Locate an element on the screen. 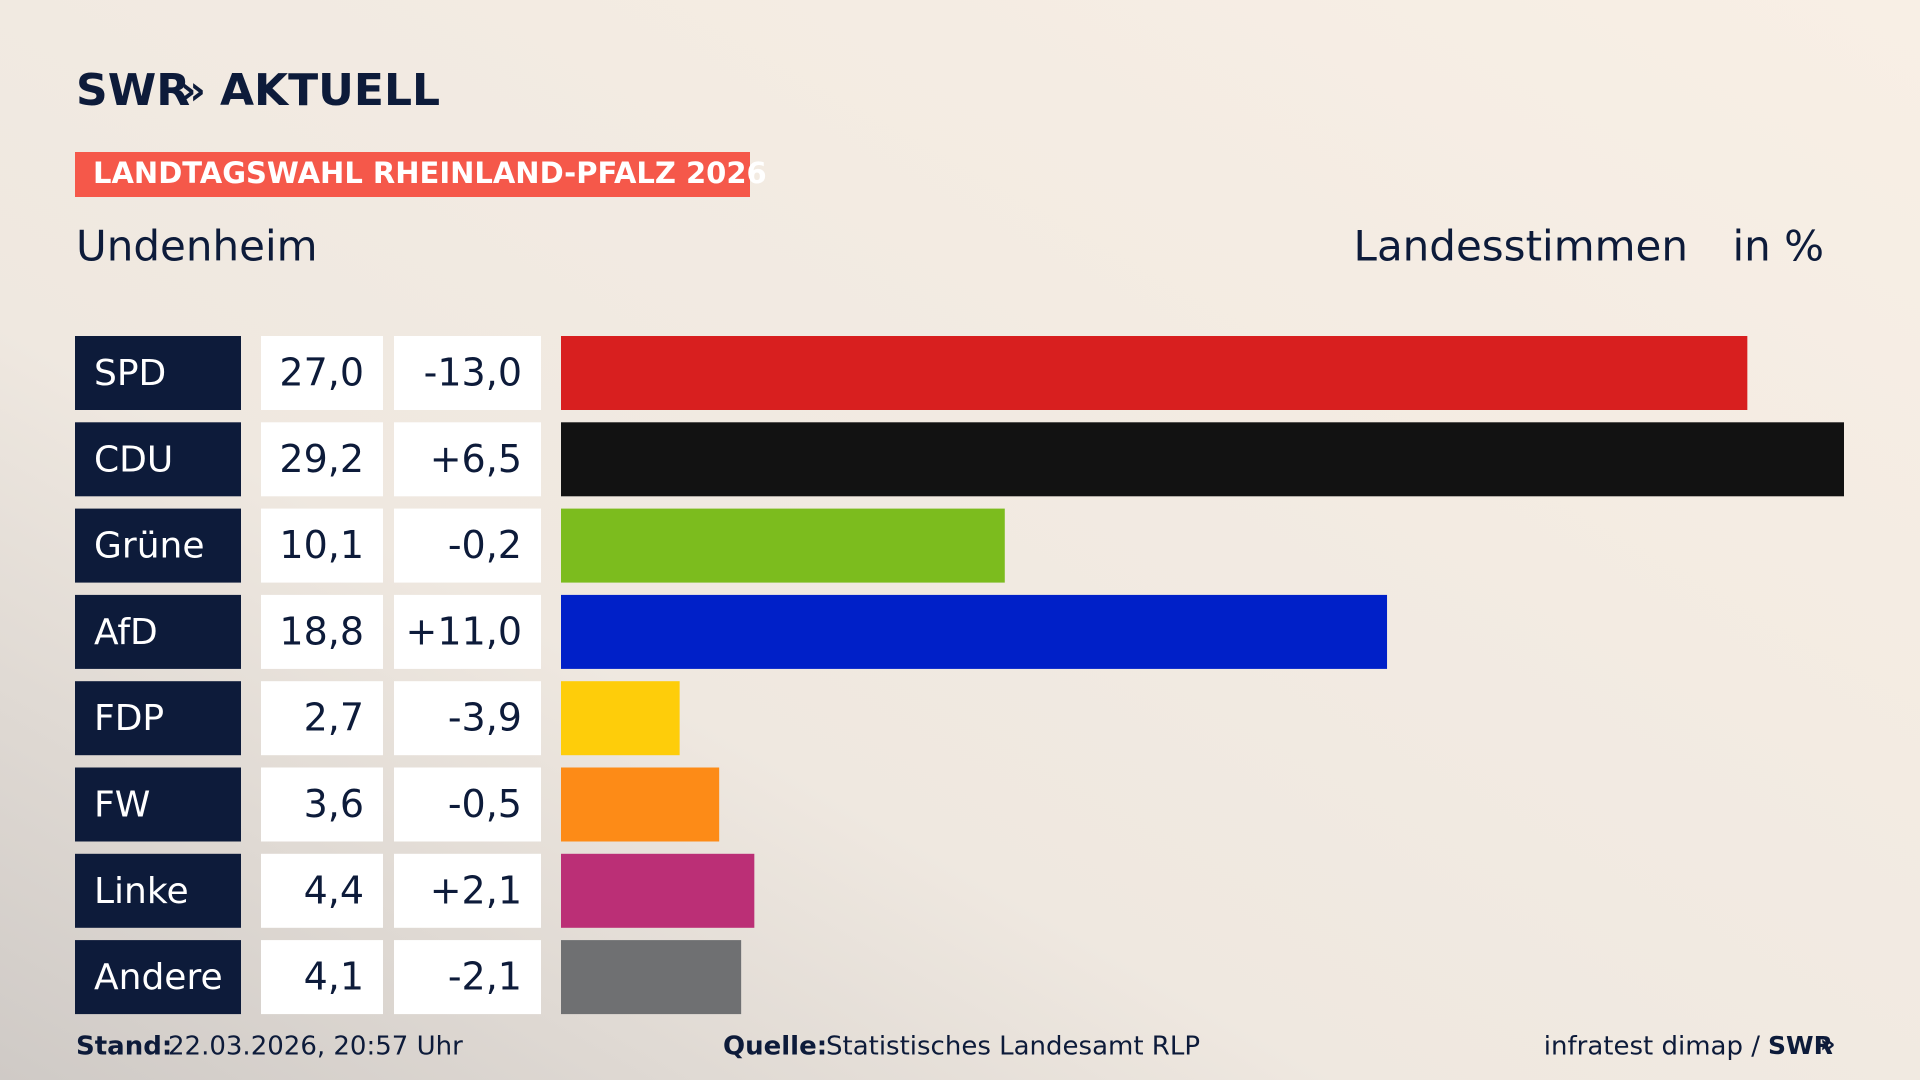 This screenshot has height=1080, width=1920. change-label: -0,5 is located at coordinates (485, 804).